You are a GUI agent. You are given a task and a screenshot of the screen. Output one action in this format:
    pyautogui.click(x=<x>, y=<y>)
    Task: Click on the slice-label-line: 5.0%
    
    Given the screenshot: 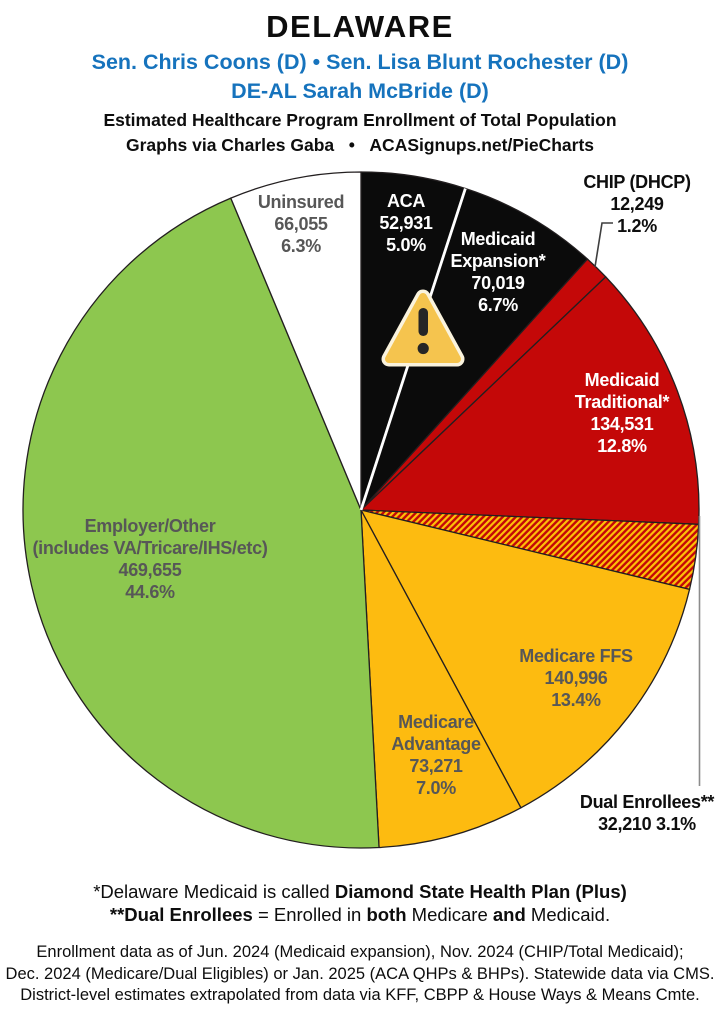 What is the action you would take?
    pyautogui.click(x=406, y=245)
    